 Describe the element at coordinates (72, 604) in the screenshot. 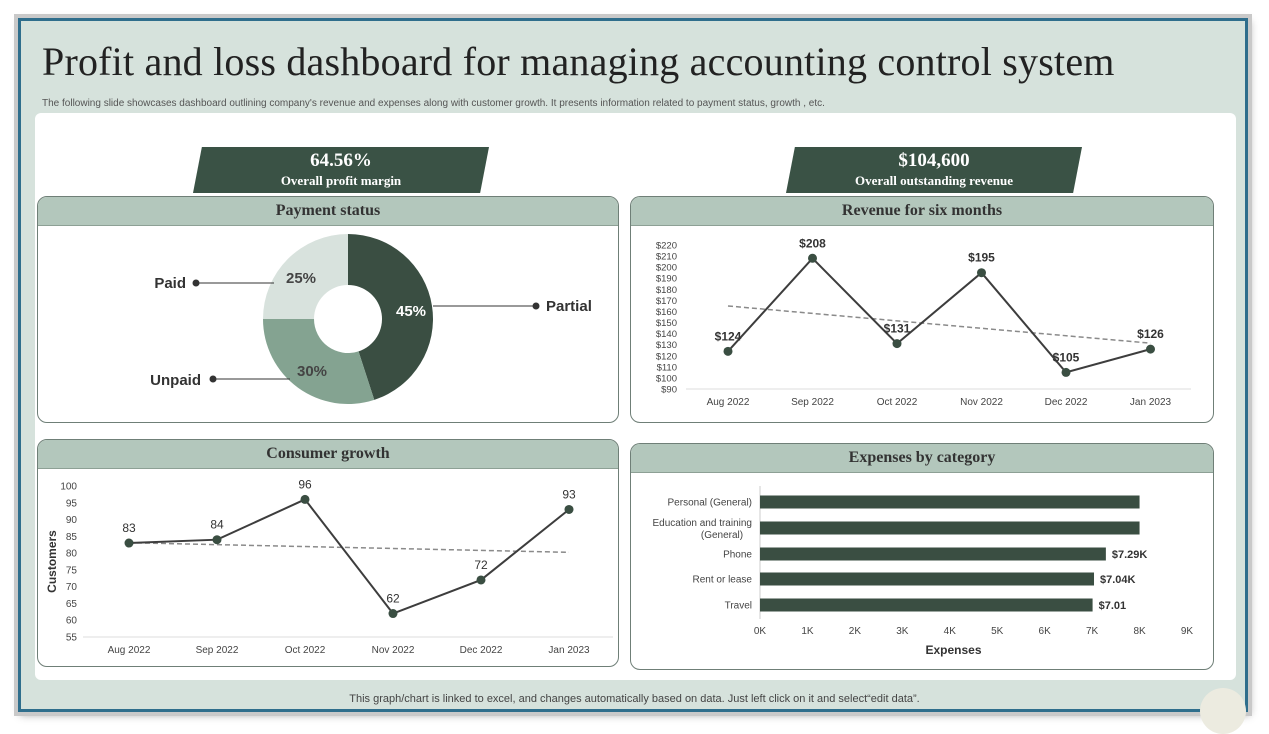

I see `y-tick-label: 65` at that location.